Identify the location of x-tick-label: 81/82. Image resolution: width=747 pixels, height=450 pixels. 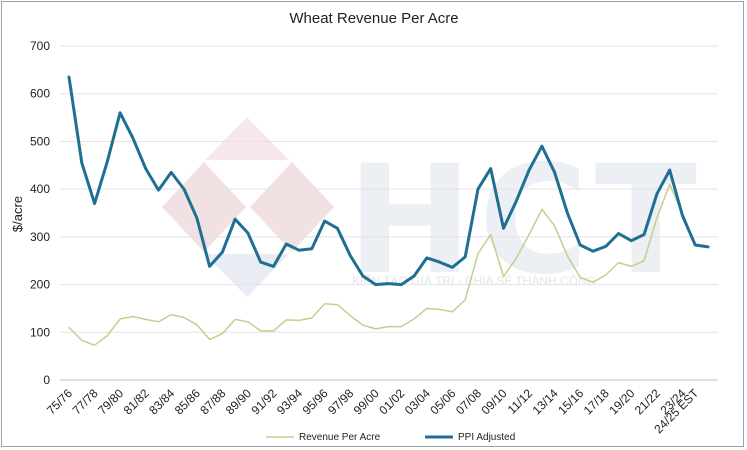
(136, 401).